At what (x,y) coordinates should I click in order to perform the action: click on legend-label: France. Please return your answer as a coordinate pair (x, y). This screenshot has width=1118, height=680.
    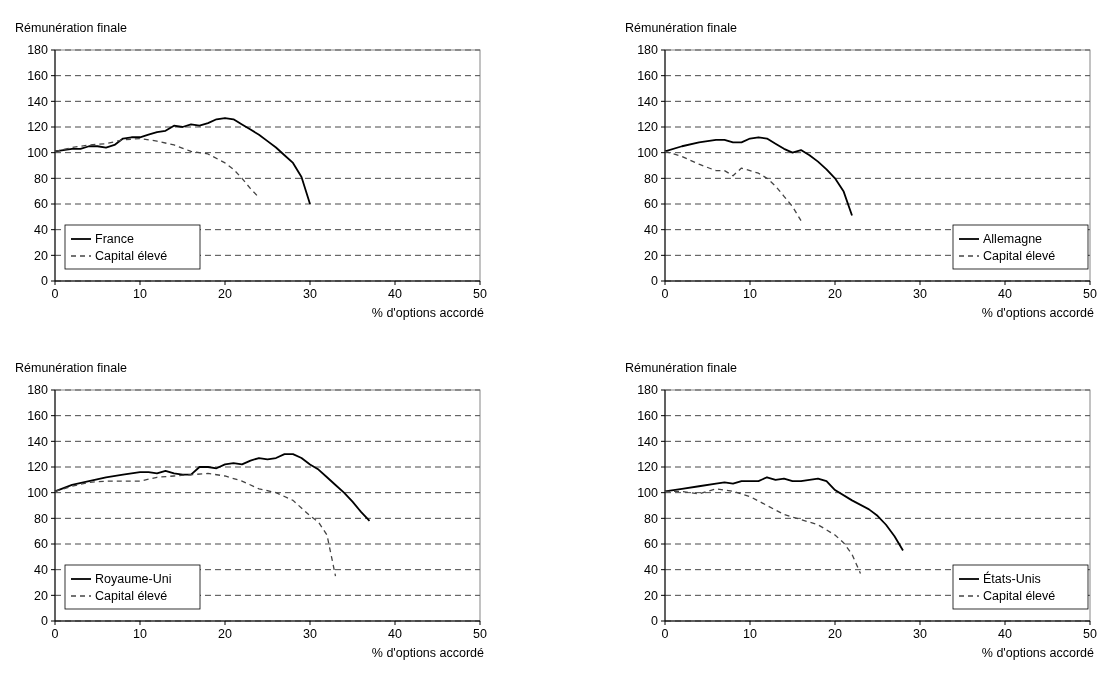
    Looking at the image, I should click on (114, 239).